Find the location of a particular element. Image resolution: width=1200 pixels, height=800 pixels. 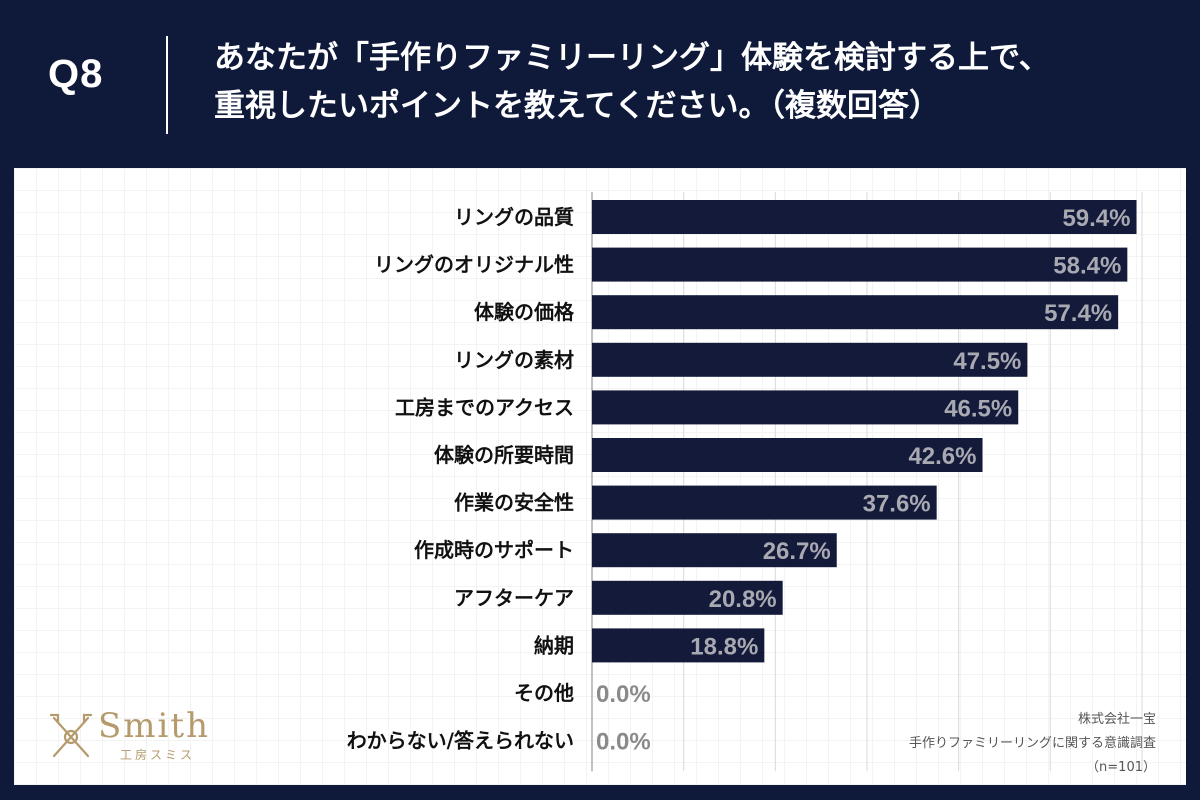

value-label: 59.4% is located at coordinates (1096, 218).